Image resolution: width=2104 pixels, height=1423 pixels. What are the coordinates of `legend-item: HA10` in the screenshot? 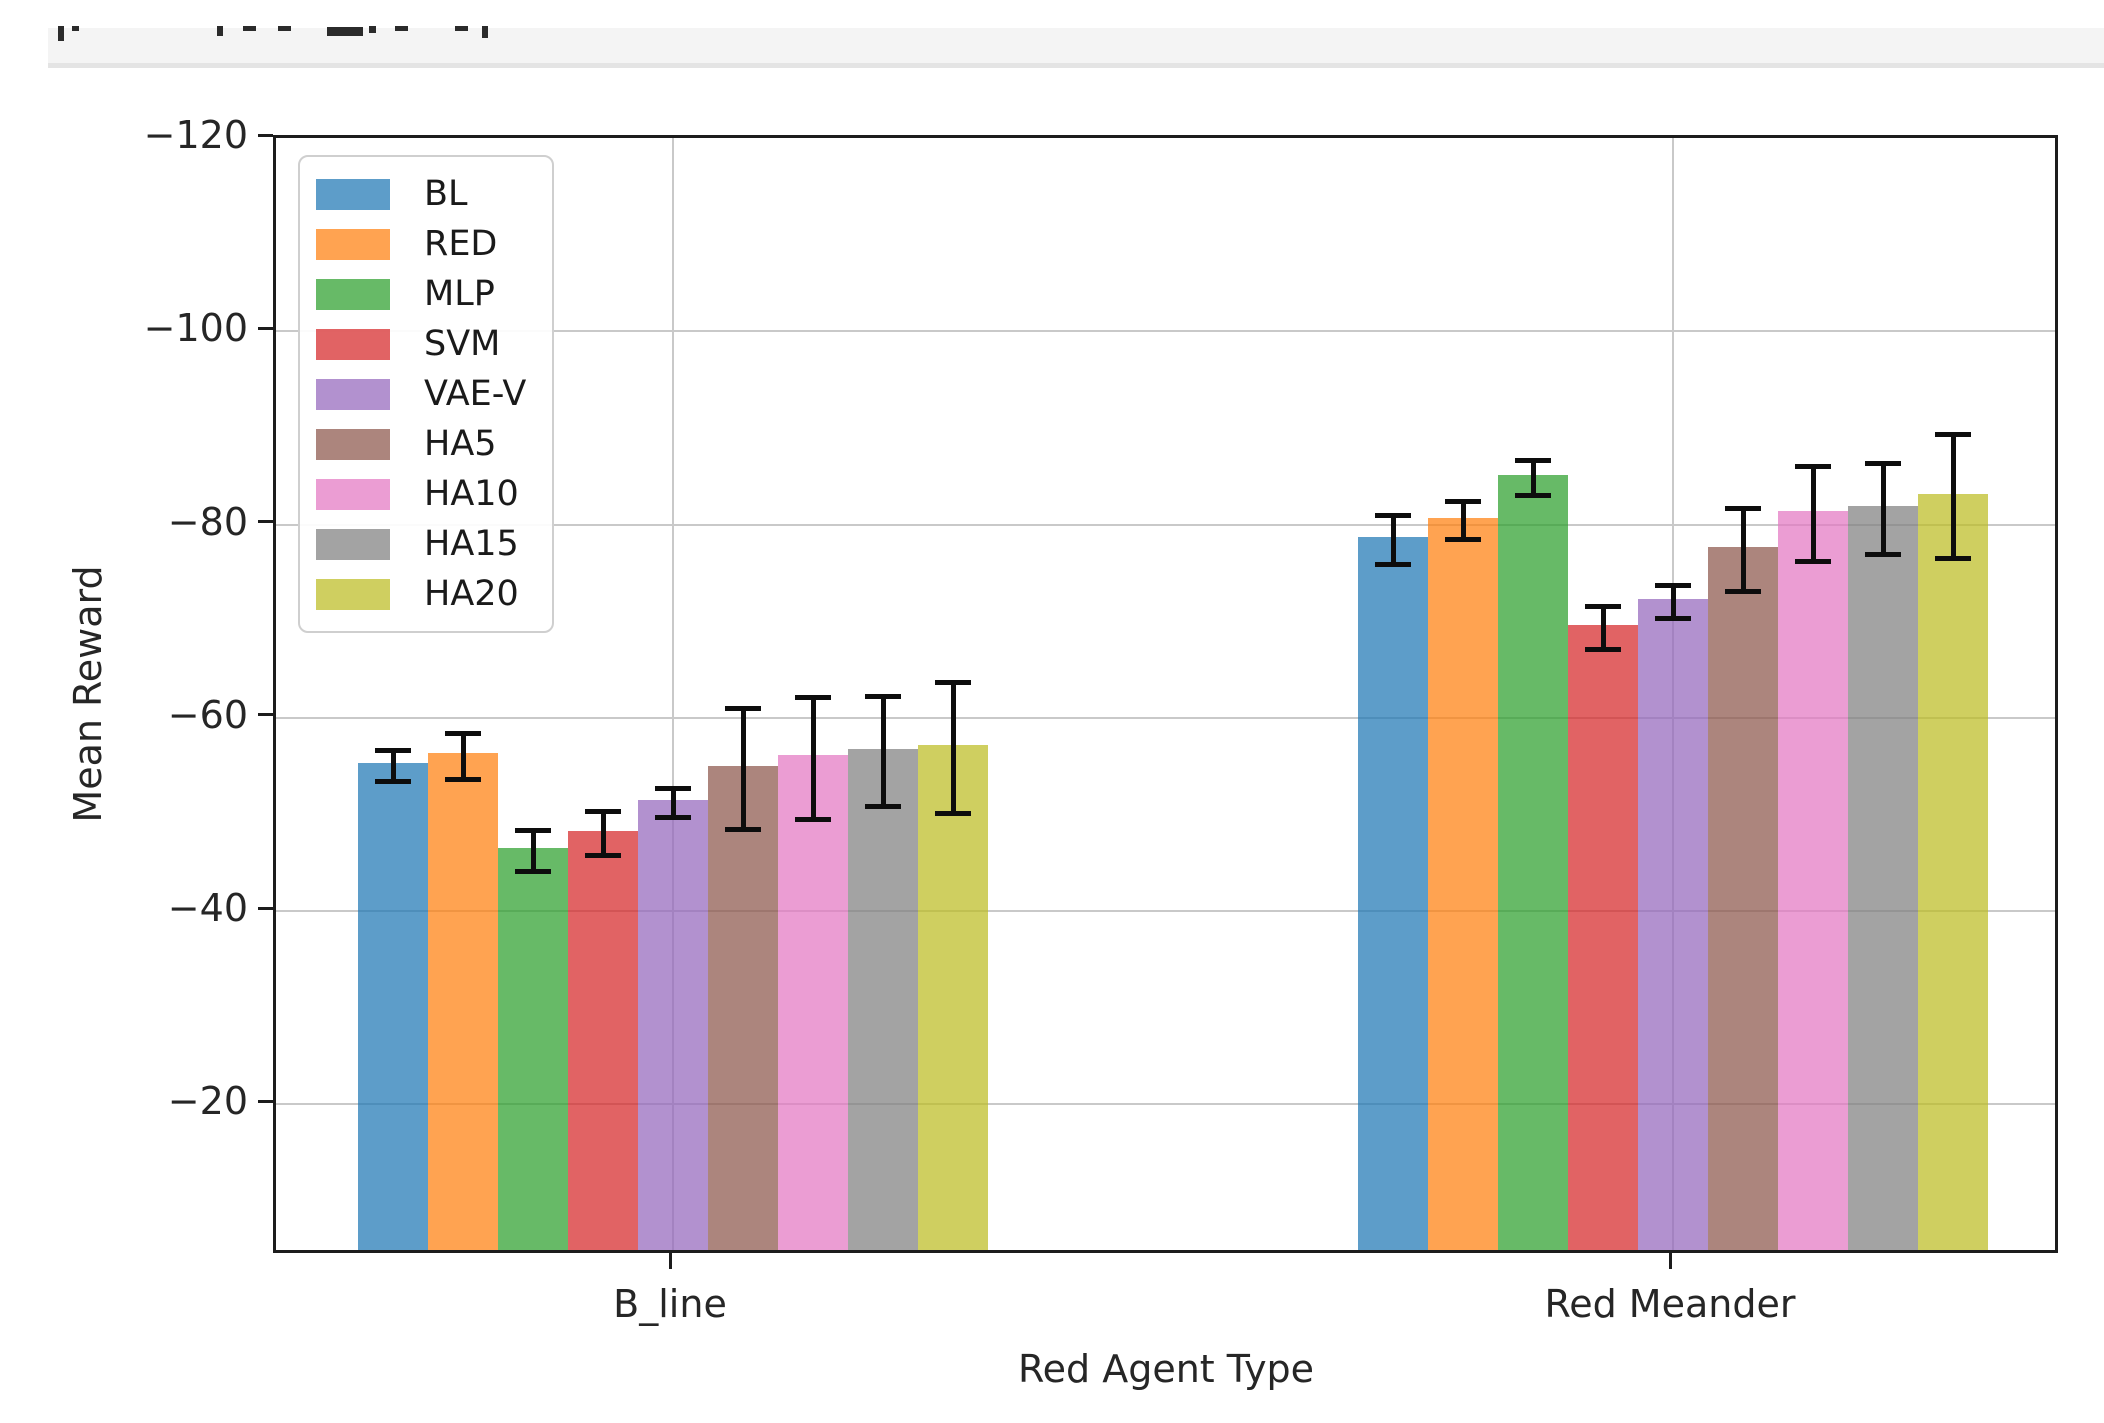 It's located at (421, 494).